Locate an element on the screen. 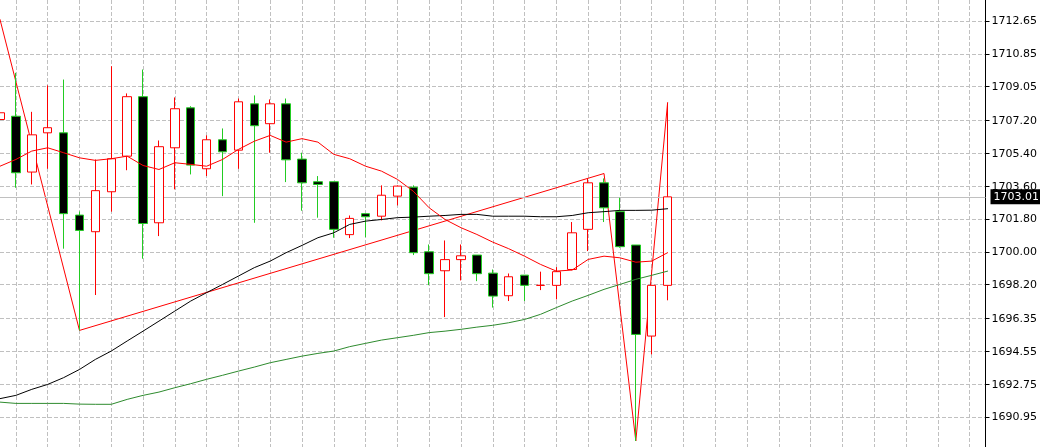 This screenshot has height=447, width=1040. y-tick-label: 1690.95 is located at coordinates (1014, 417).